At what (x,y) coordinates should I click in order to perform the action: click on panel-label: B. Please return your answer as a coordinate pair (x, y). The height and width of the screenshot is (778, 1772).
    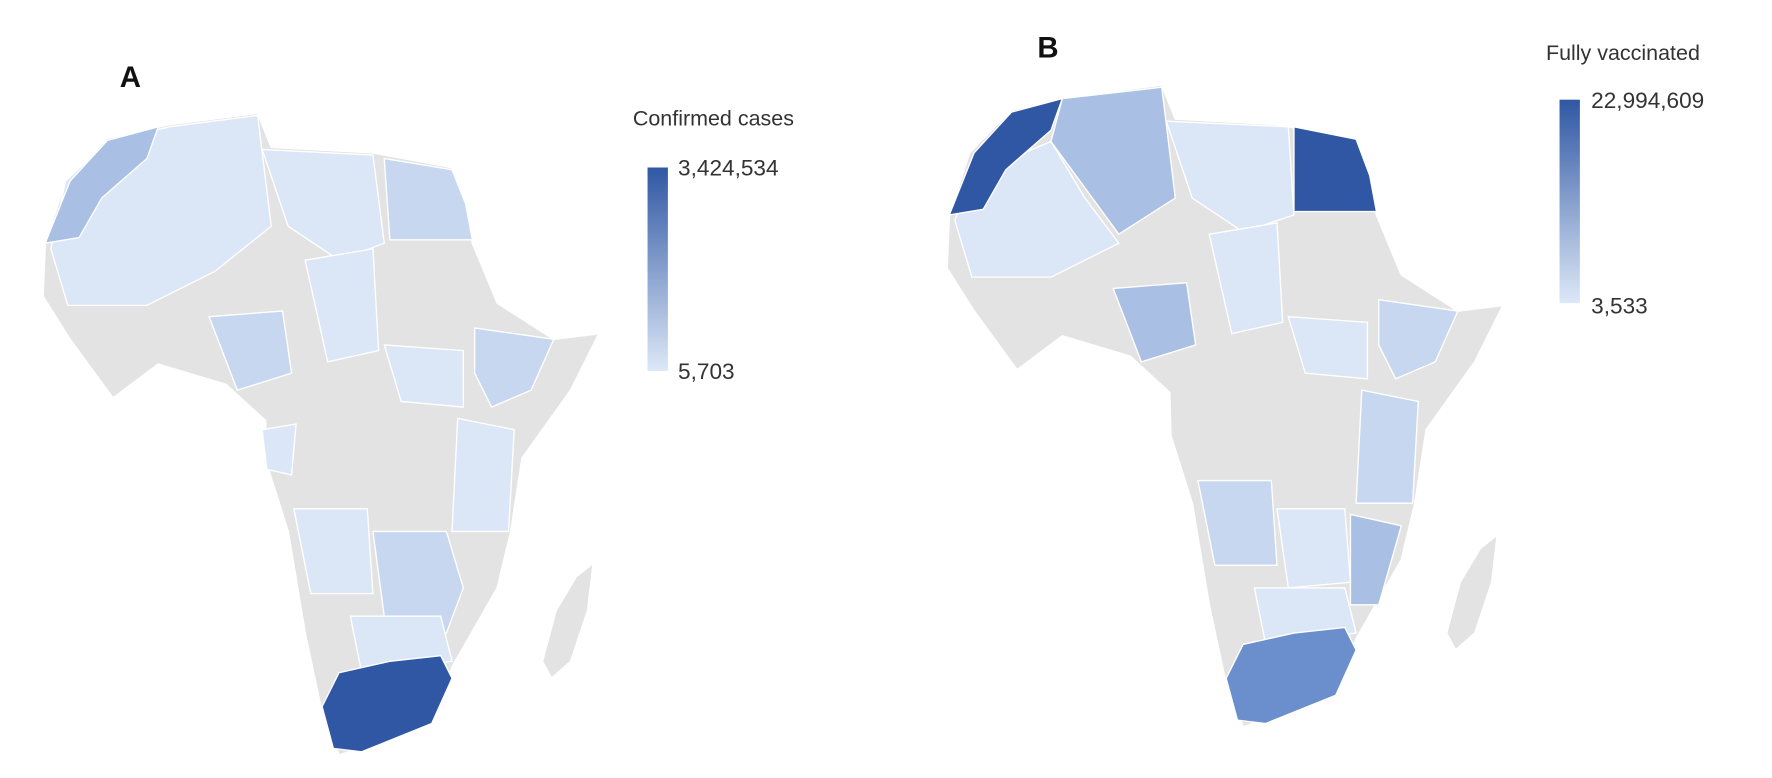
    Looking at the image, I should click on (1047, 48).